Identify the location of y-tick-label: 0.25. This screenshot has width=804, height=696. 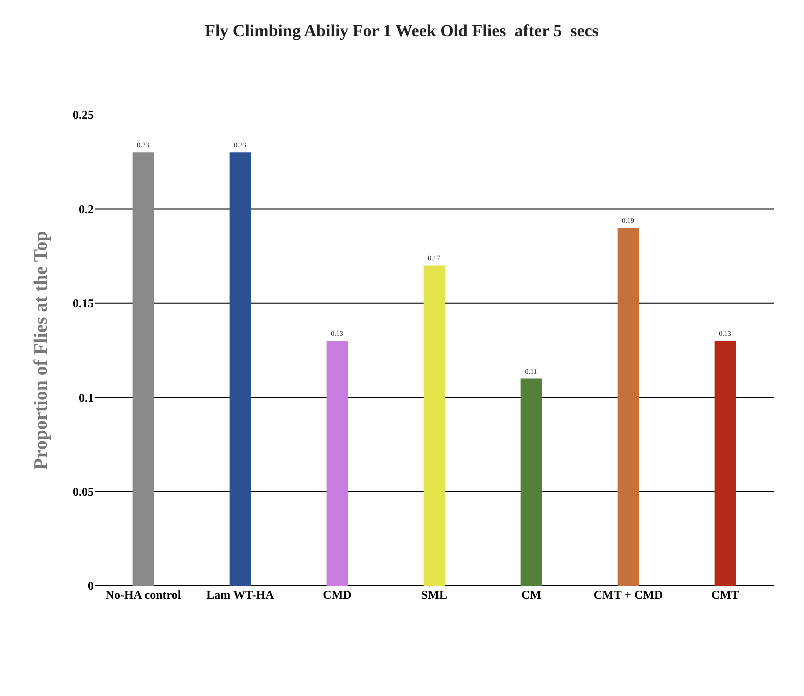
(83, 115).